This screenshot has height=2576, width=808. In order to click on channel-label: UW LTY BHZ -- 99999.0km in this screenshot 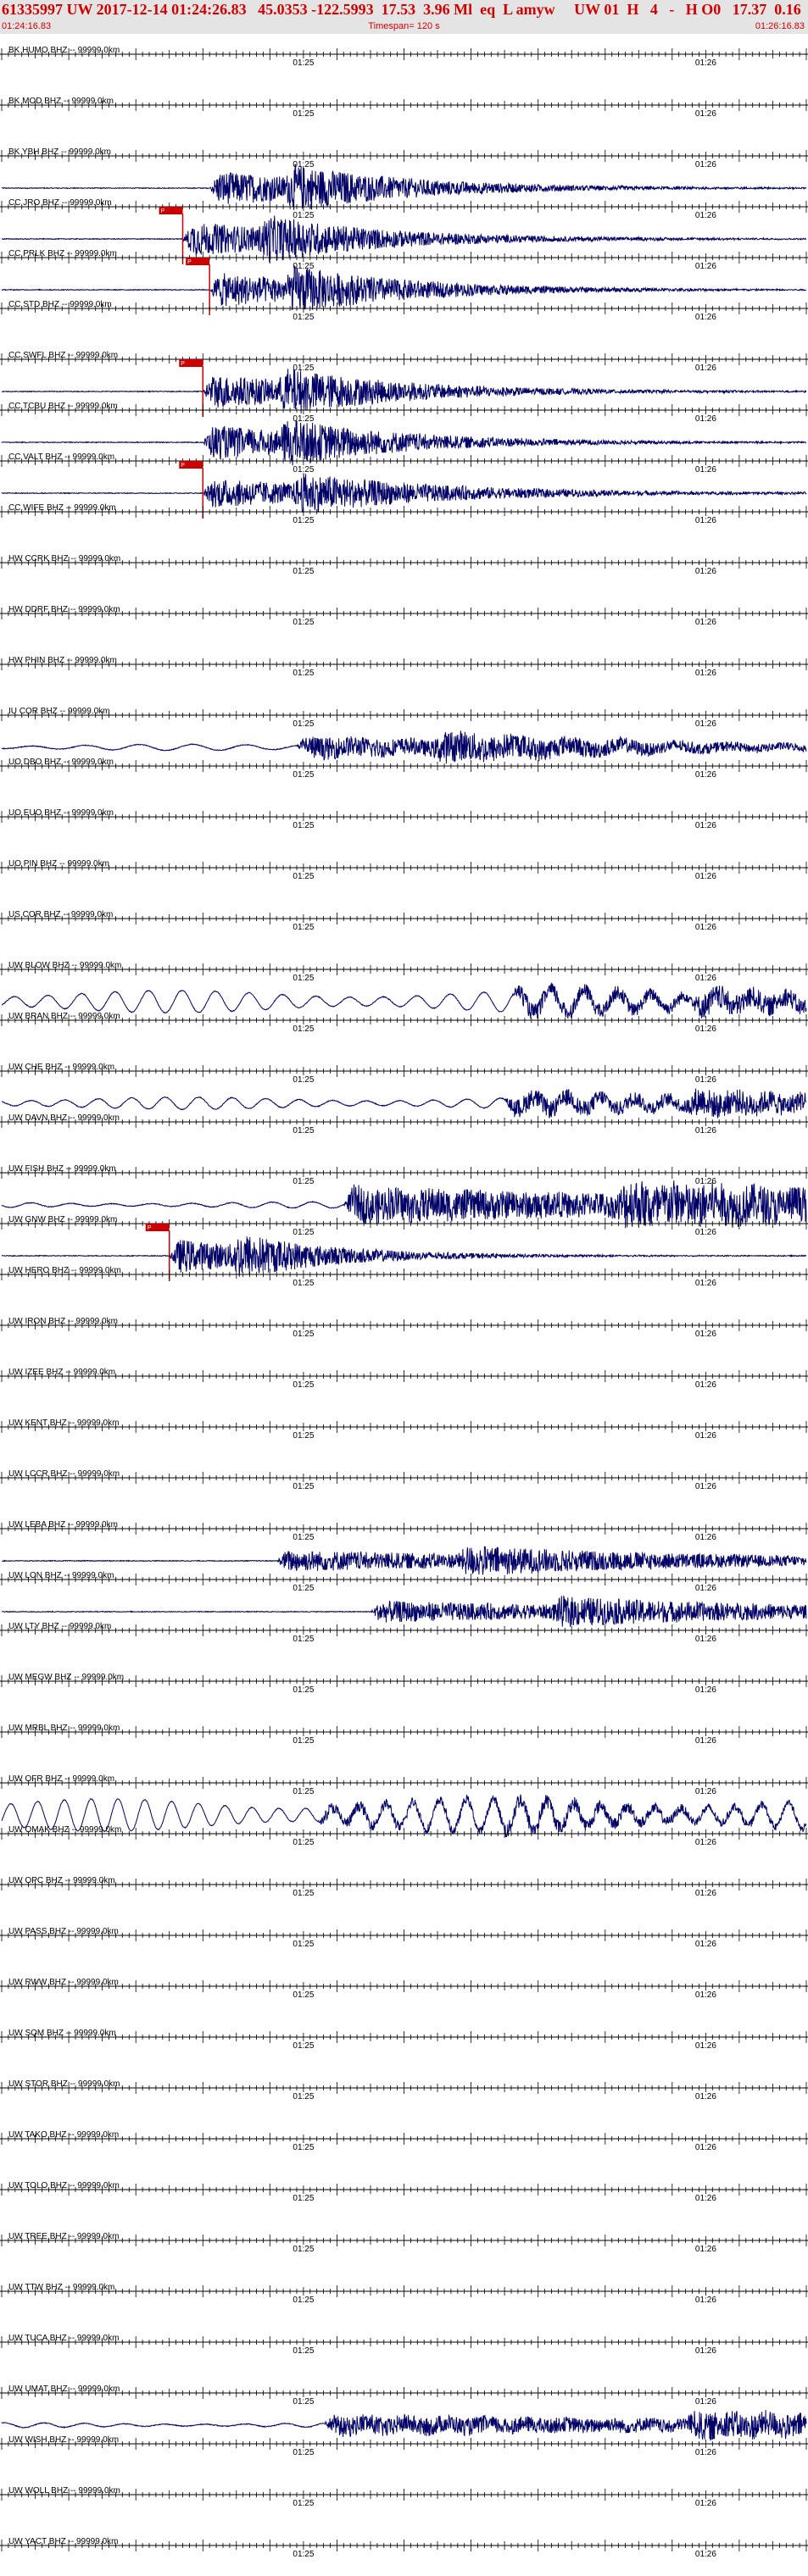, I will do `click(59, 1626)`.